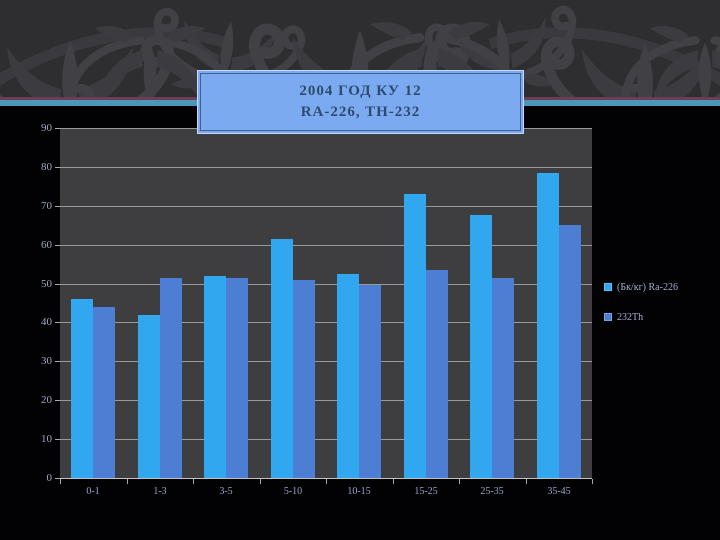  What do you see at coordinates (46, 284) in the screenshot?
I see `y-axis-label: 50` at bounding box center [46, 284].